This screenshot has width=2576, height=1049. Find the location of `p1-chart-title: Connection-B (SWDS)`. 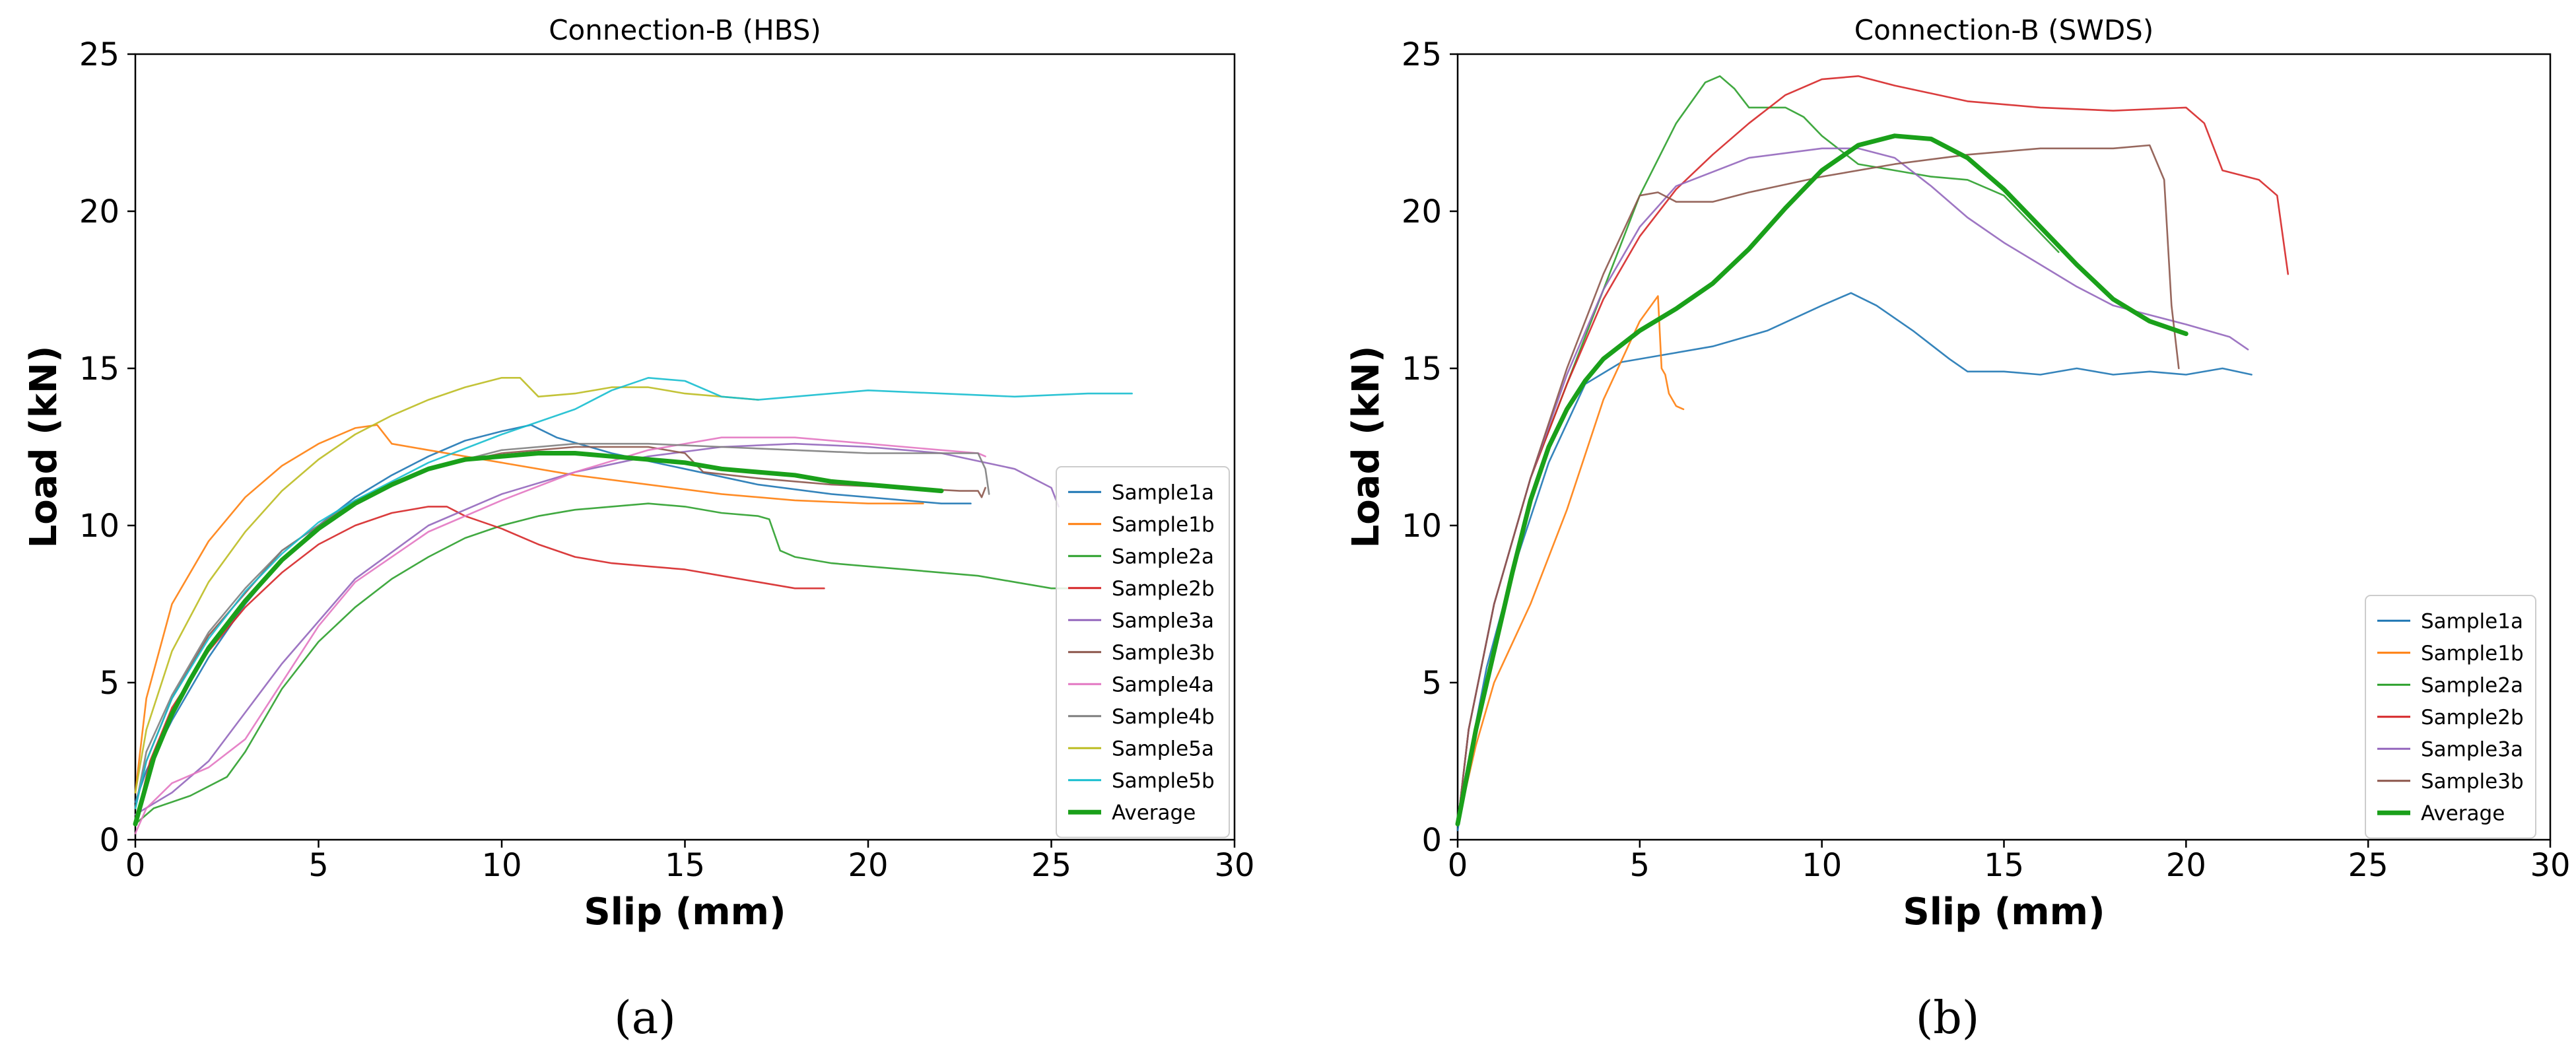

p1-chart-title: Connection-B (SWDS) is located at coordinates (2004, 30).